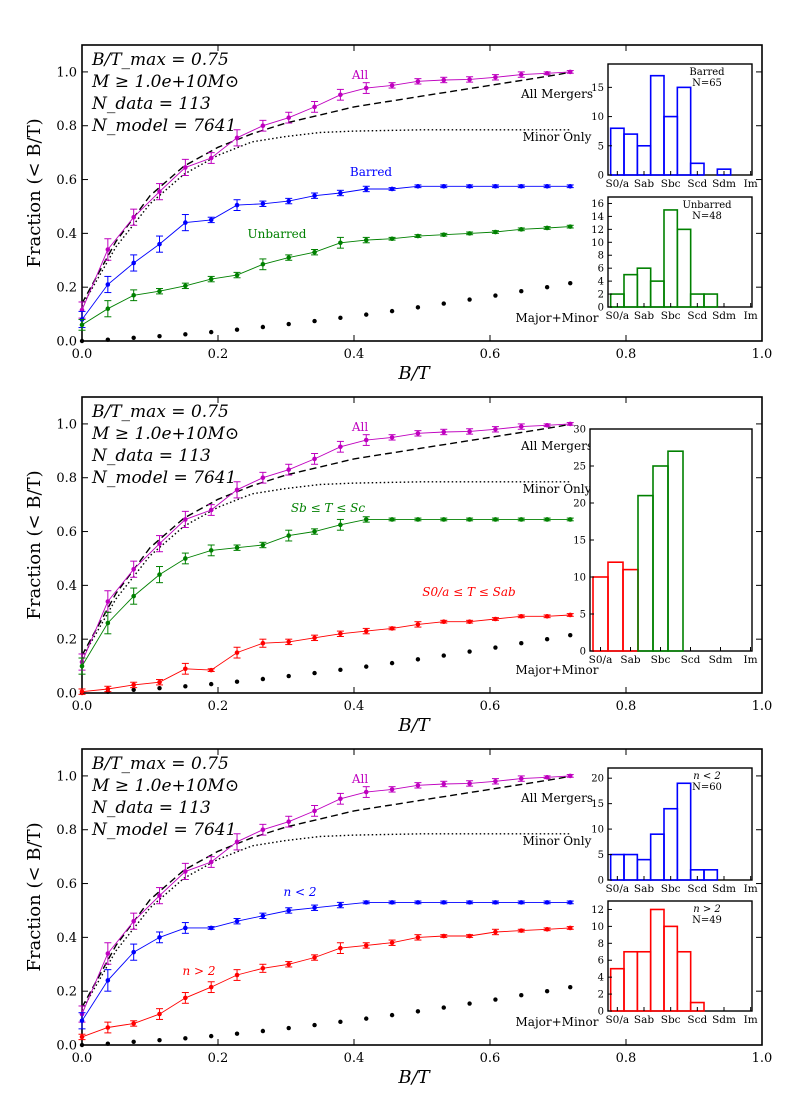  Describe the element at coordinates (707, 909) in the screenshot. I see `inset-label: n > 2` at that location.